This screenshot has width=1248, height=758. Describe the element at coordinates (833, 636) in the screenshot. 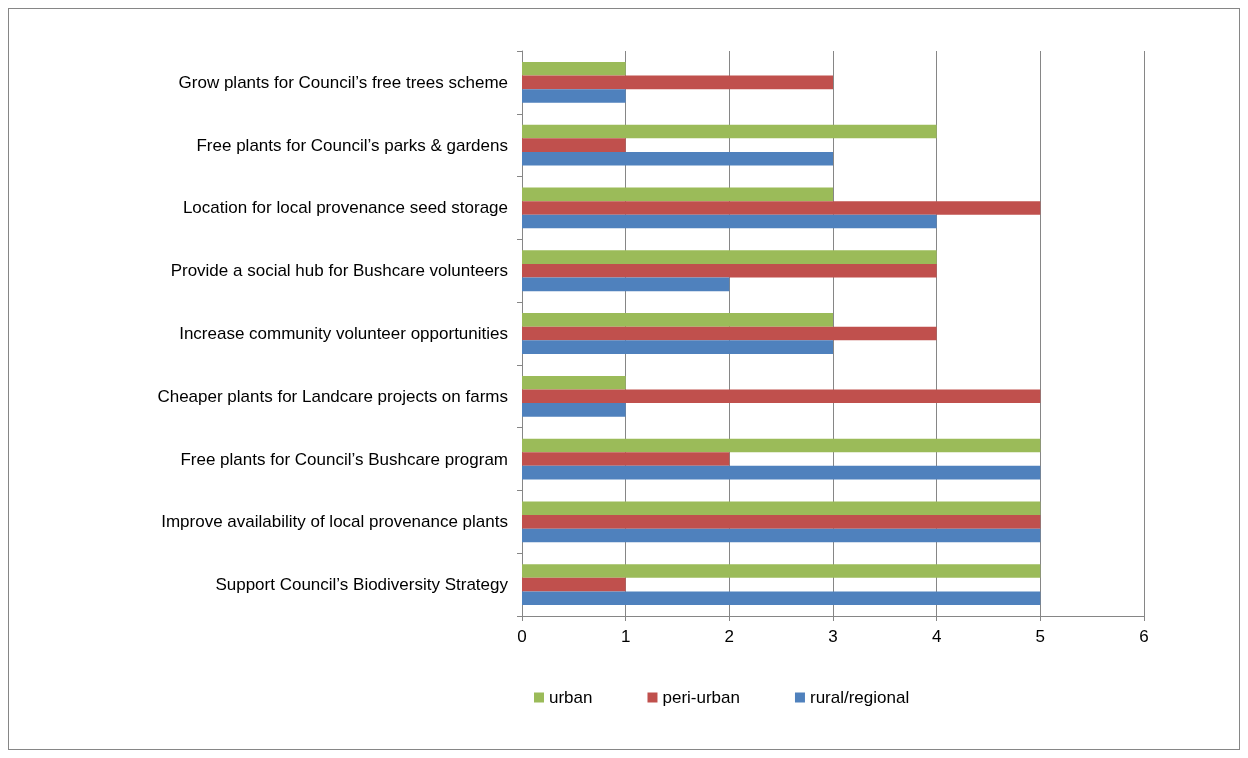

I see `x-tick-label: 3` at that location.